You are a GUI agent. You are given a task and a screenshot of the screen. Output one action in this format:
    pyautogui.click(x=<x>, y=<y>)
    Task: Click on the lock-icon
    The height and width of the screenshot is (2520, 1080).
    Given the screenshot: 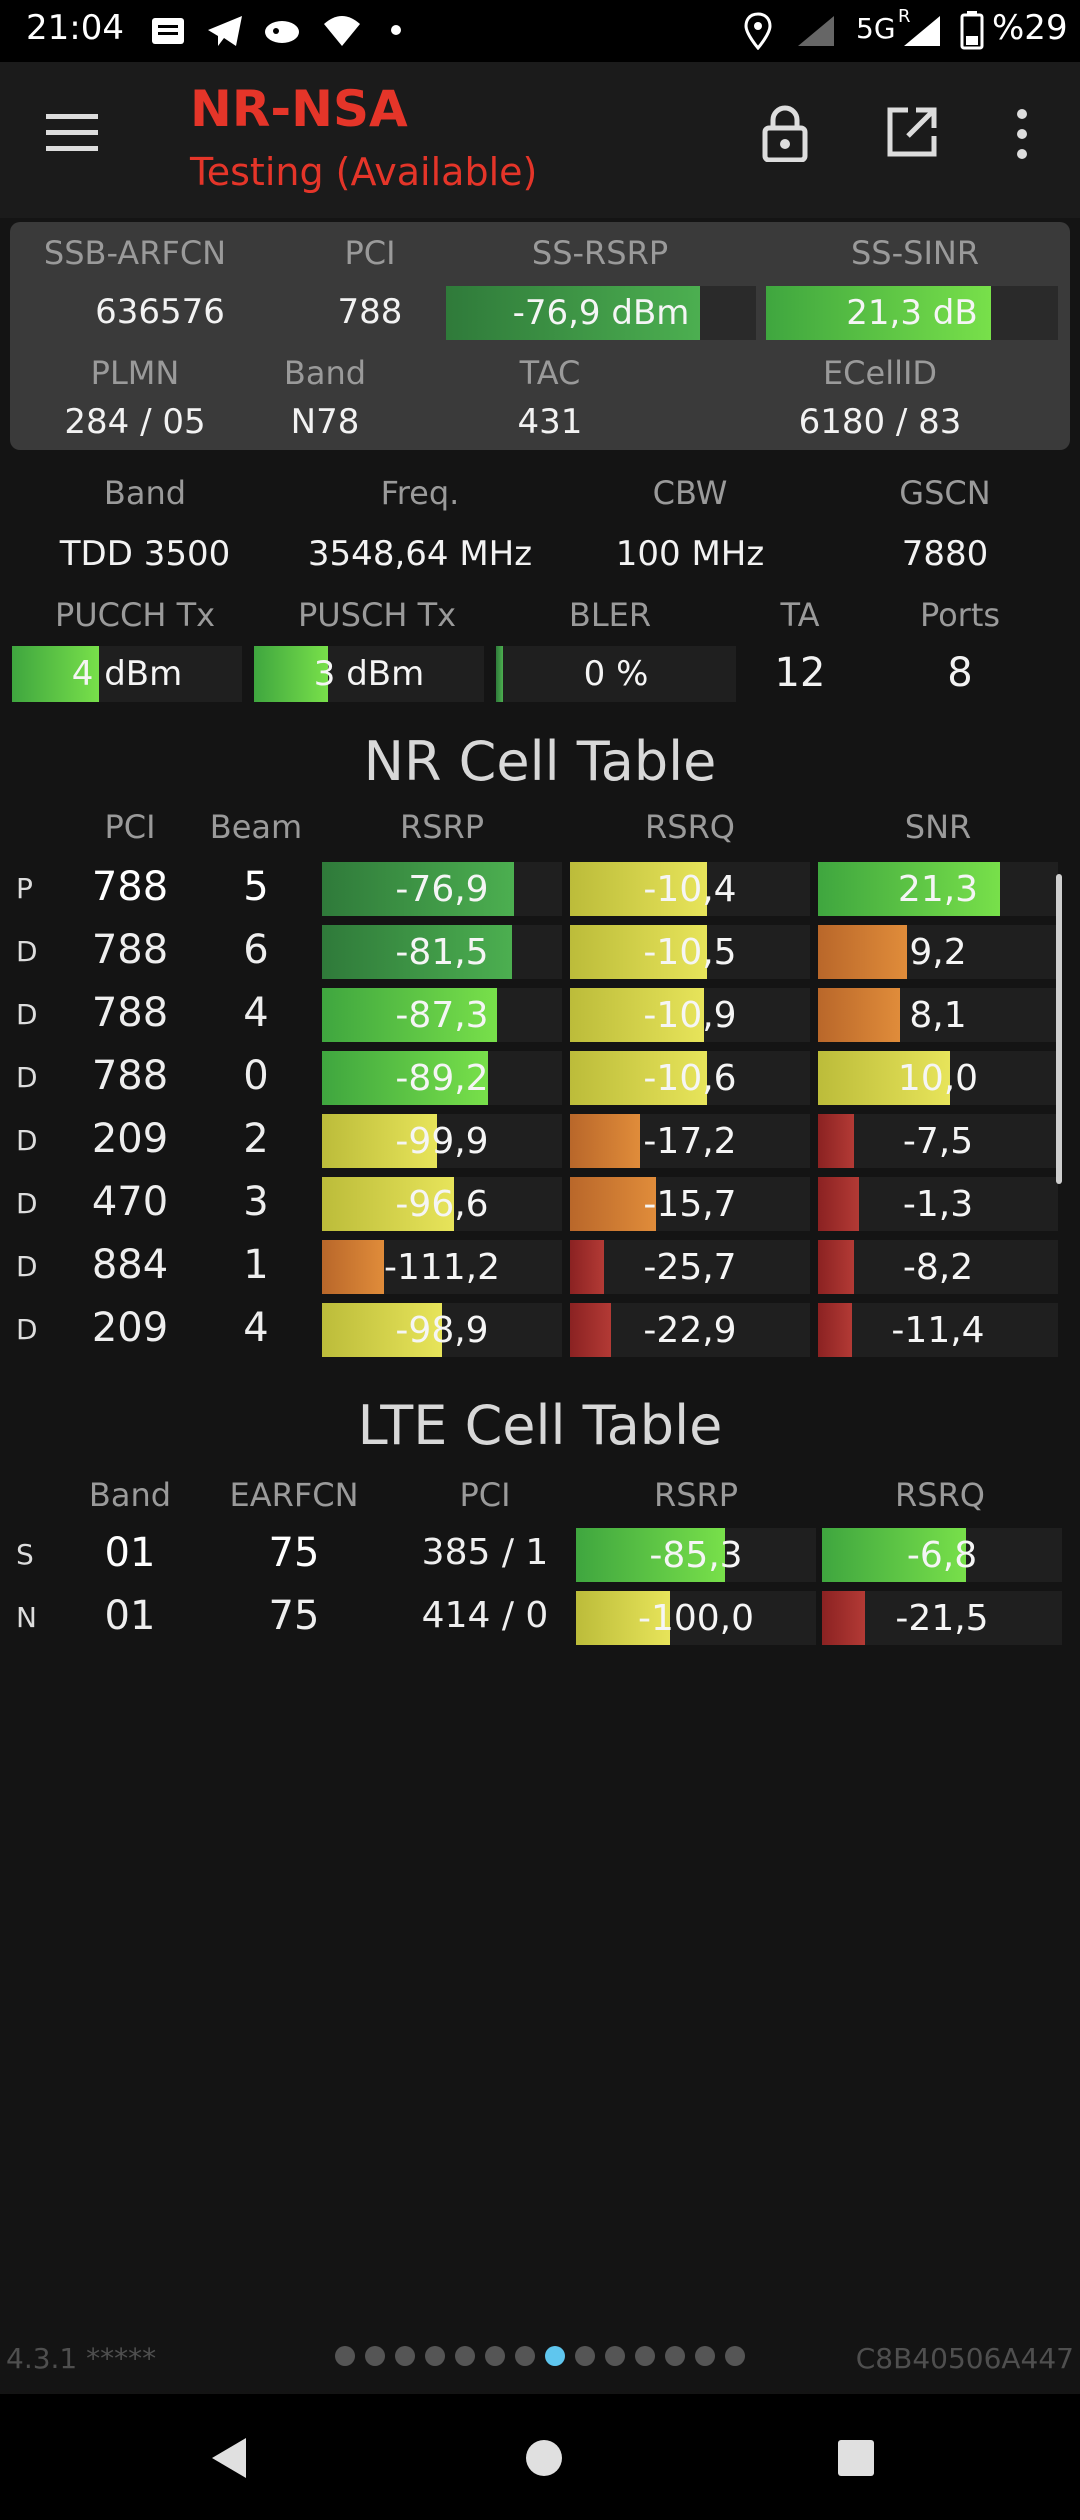 What is the action you would take?
    pyautogui.click(x=785, y=133)
    